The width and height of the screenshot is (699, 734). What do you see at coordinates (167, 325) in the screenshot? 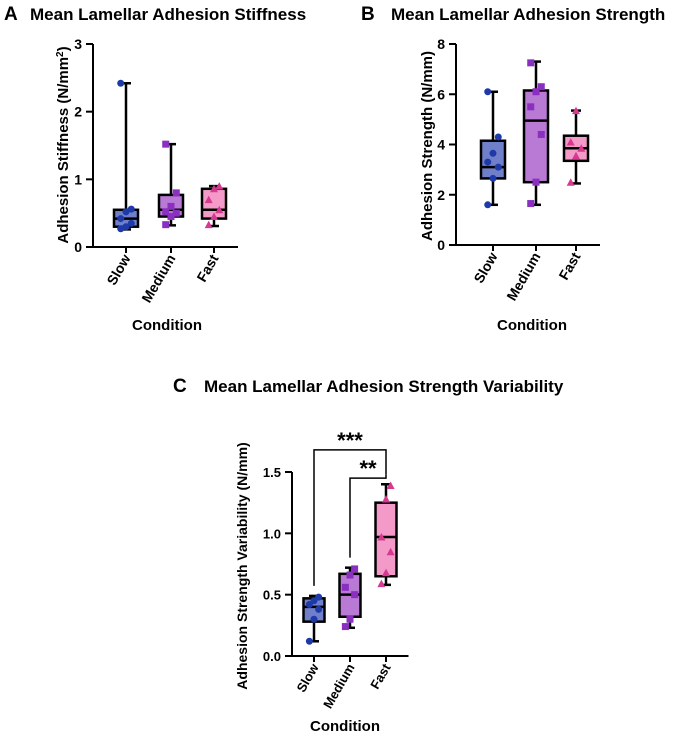
I see `panel-a-xlabel: Condition` at bounding box center [167, 325].